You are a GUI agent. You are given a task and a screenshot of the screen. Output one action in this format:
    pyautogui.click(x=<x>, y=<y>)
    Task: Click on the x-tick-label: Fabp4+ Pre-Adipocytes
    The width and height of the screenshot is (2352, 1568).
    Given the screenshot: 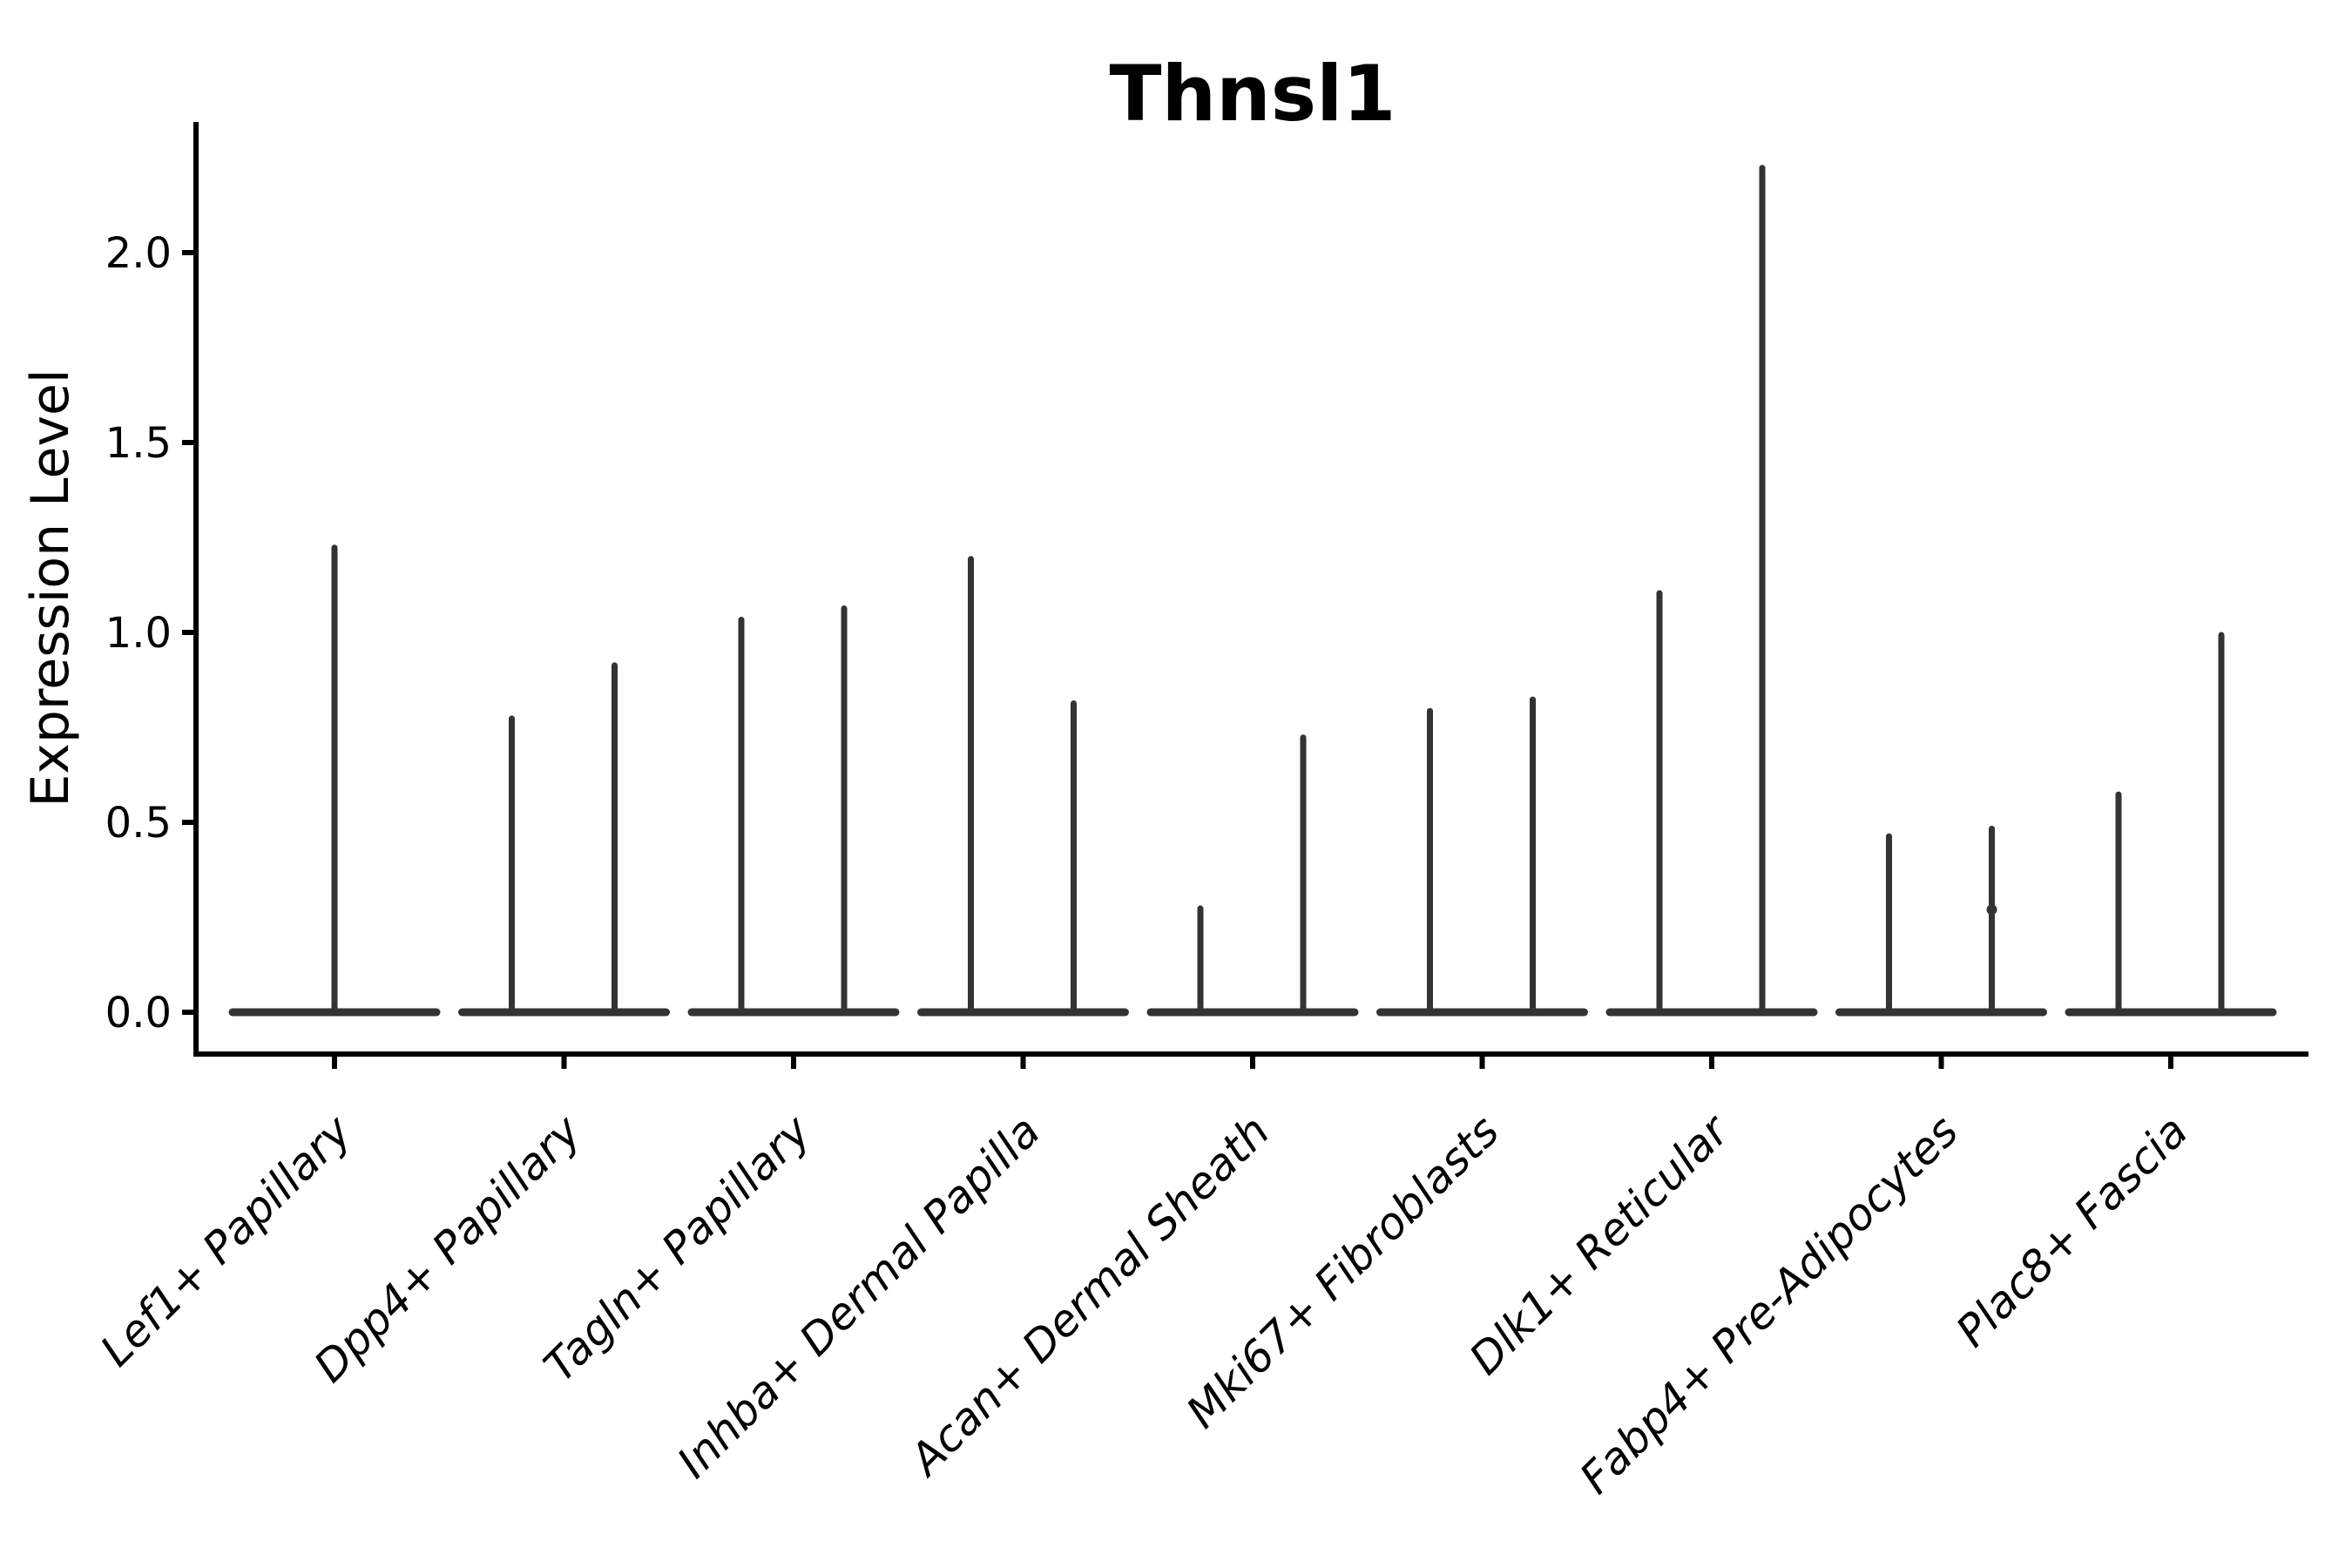 What is the action you would take?
    pyautogui.click(x=1769, y=1304)
    